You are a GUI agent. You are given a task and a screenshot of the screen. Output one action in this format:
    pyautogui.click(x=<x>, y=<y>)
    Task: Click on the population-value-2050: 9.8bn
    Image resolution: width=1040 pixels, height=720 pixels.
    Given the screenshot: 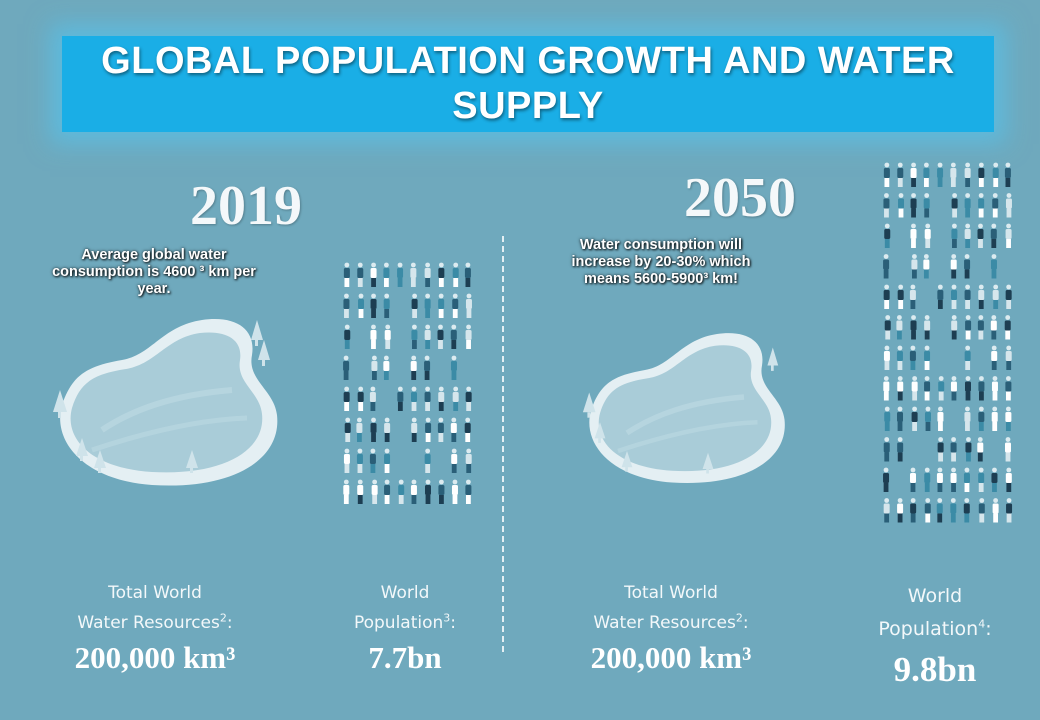 What is the action you would take?
    pyautogui.click(x=935, y=669)
    